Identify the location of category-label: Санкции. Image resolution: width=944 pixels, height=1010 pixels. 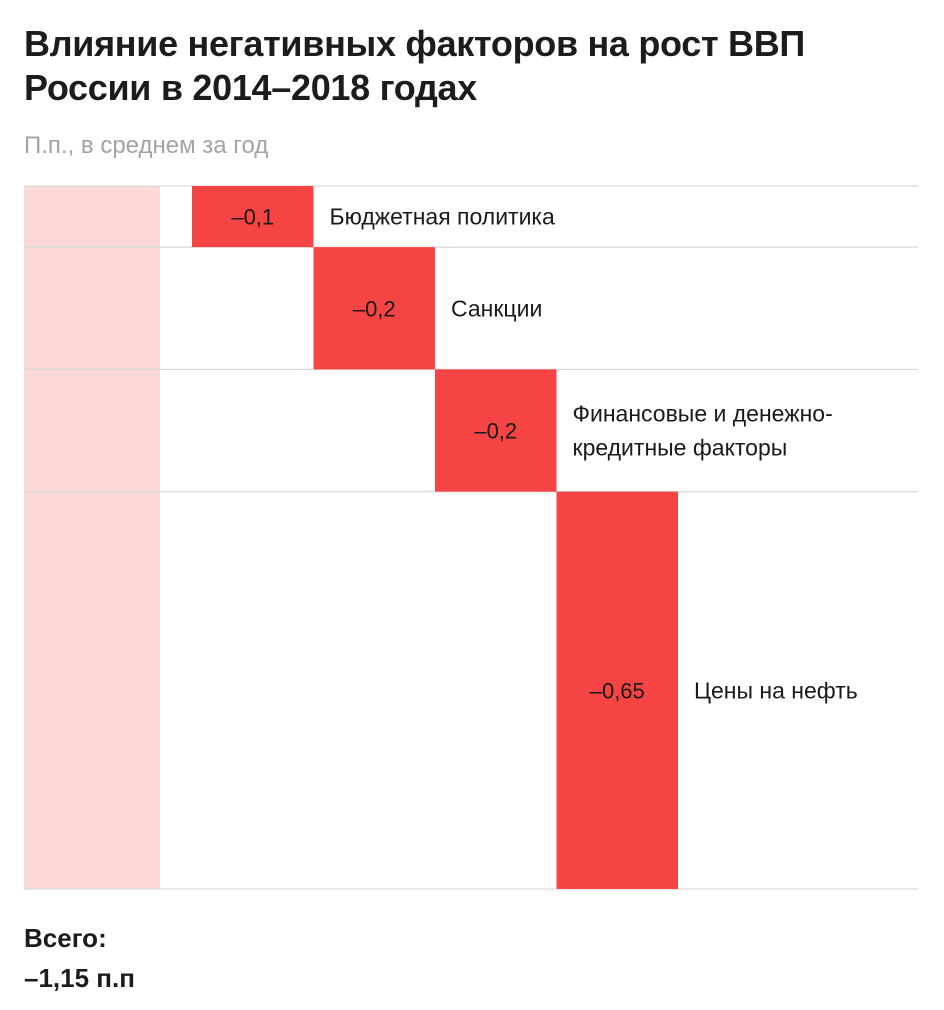
(496, 308).